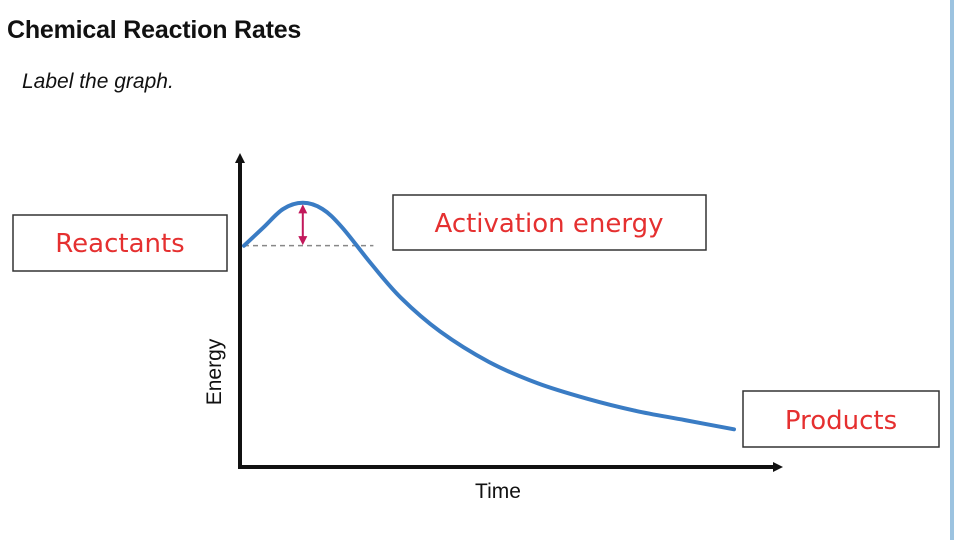 The image size is (960, 540). I want to click on page-title: Chemical Reaction Rates, so click(154, 30).